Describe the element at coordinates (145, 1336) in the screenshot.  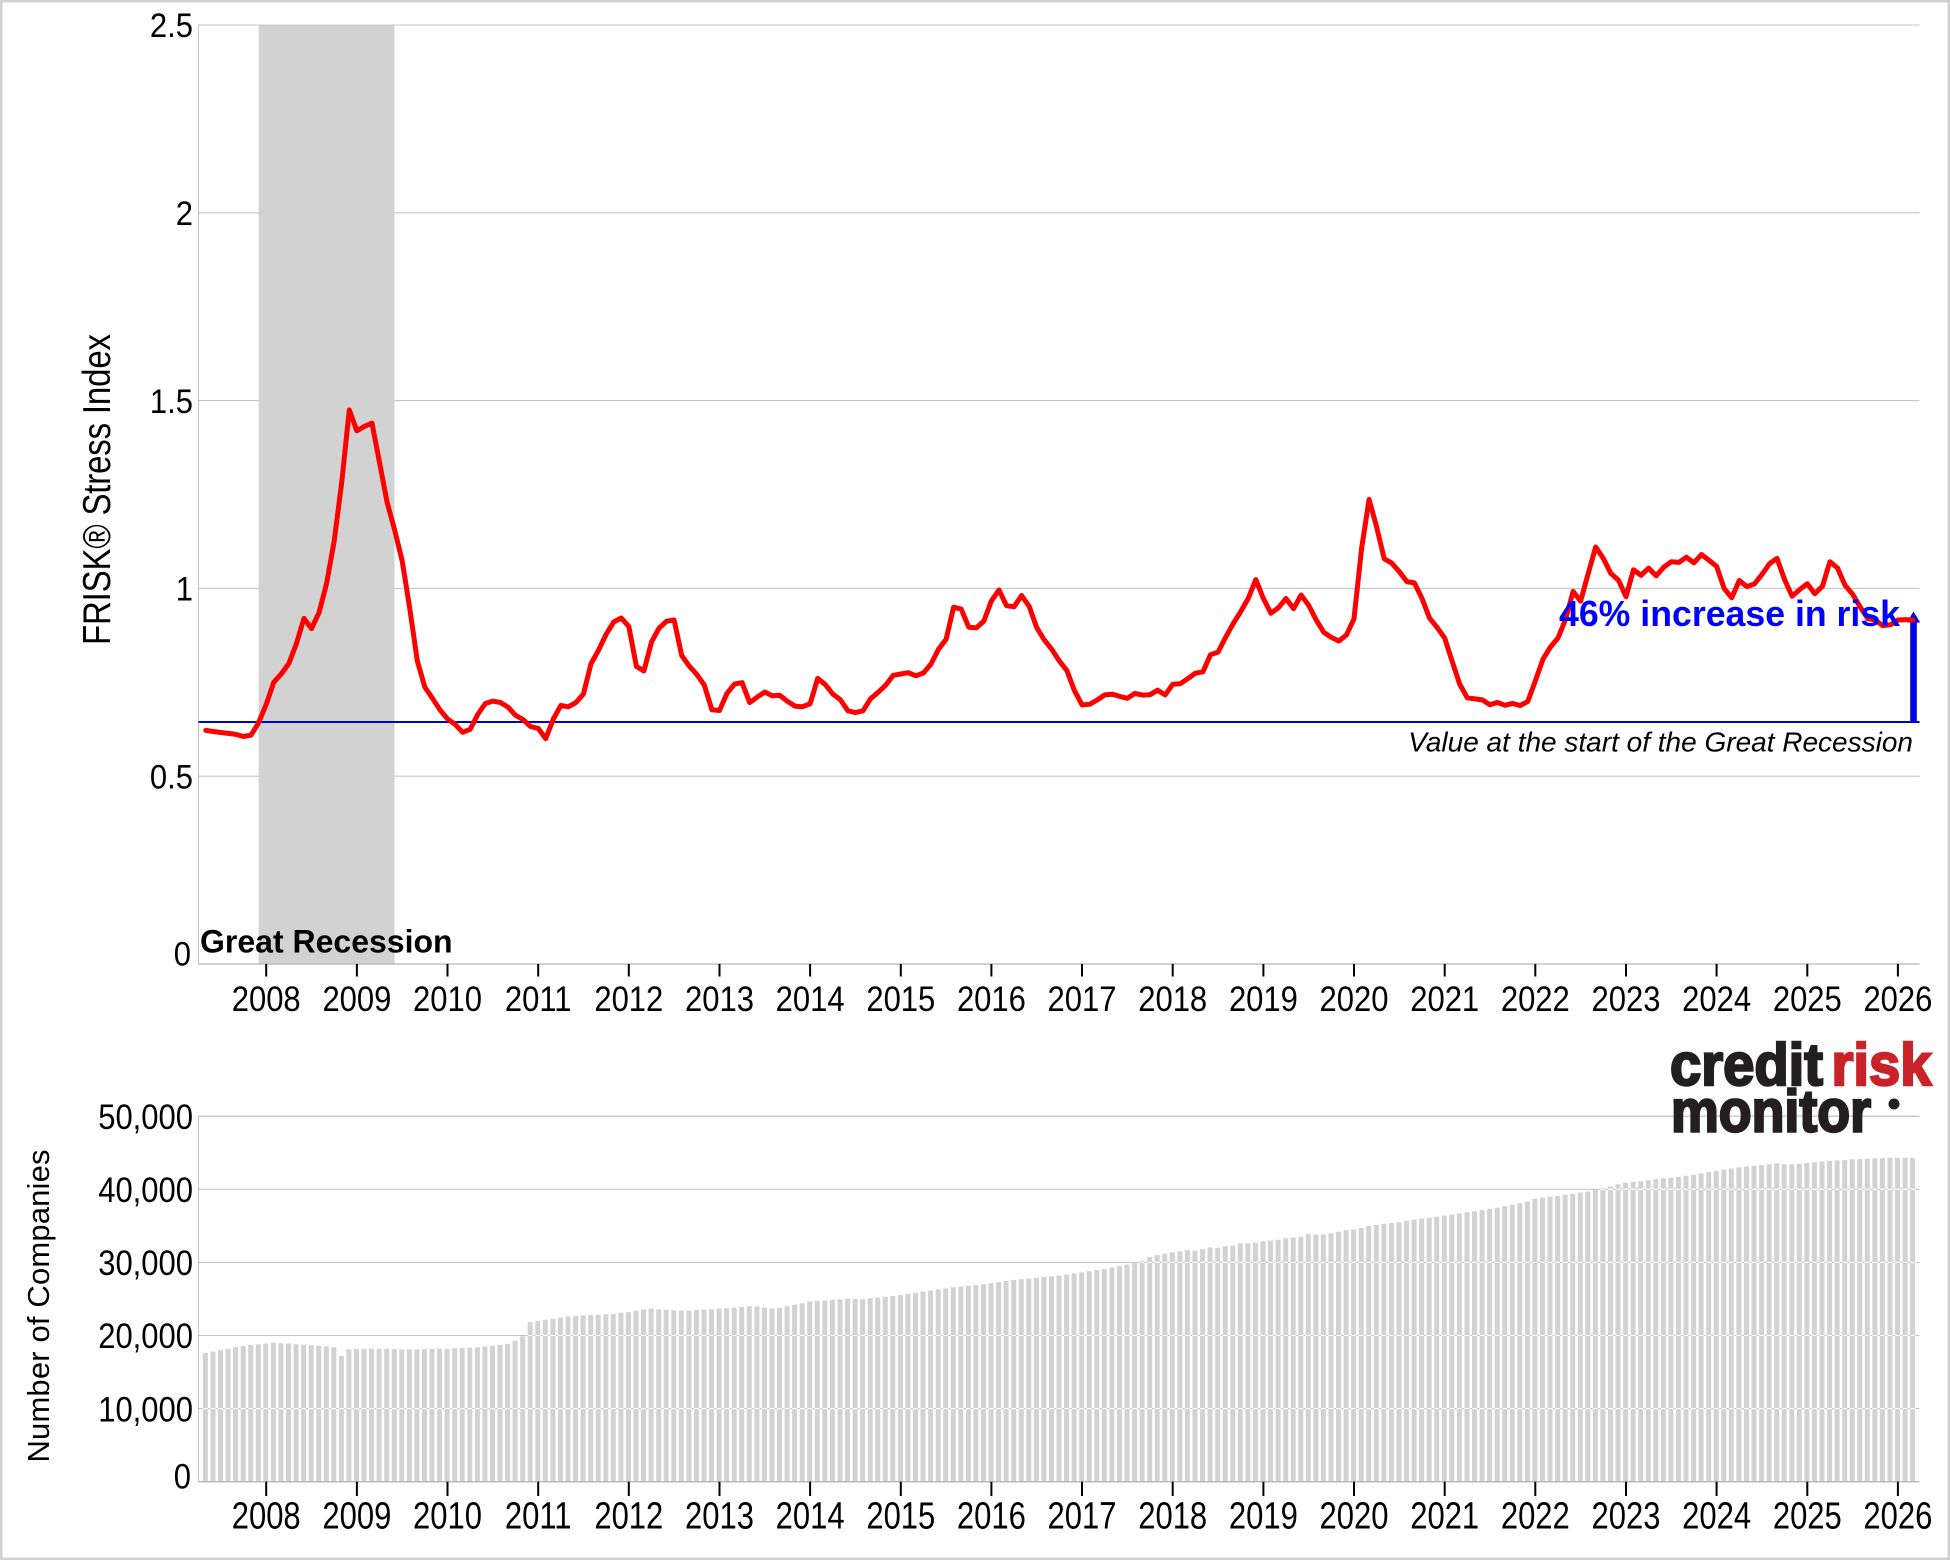
I see `svg-text: 20,000` at that location.